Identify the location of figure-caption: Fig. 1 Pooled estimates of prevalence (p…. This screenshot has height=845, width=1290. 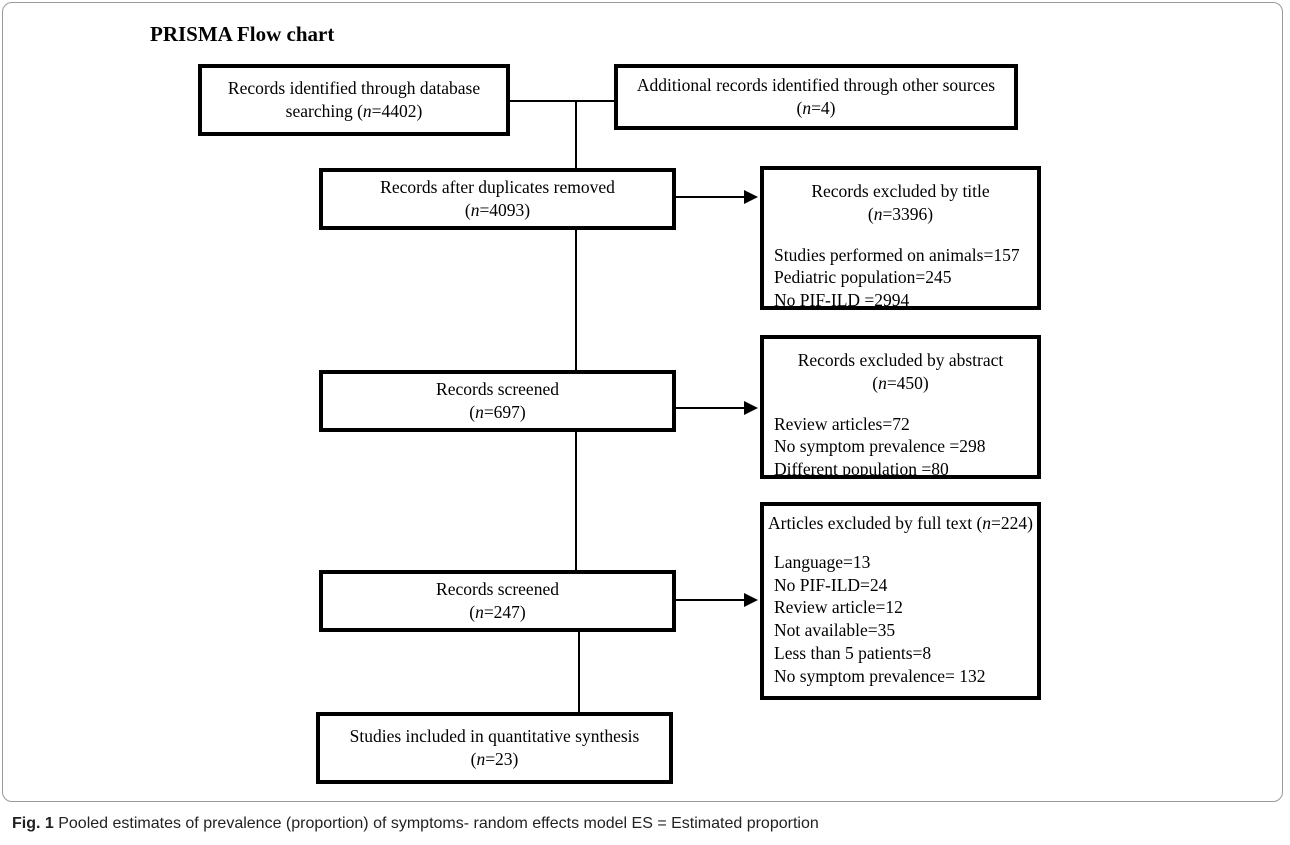
(415, 824).